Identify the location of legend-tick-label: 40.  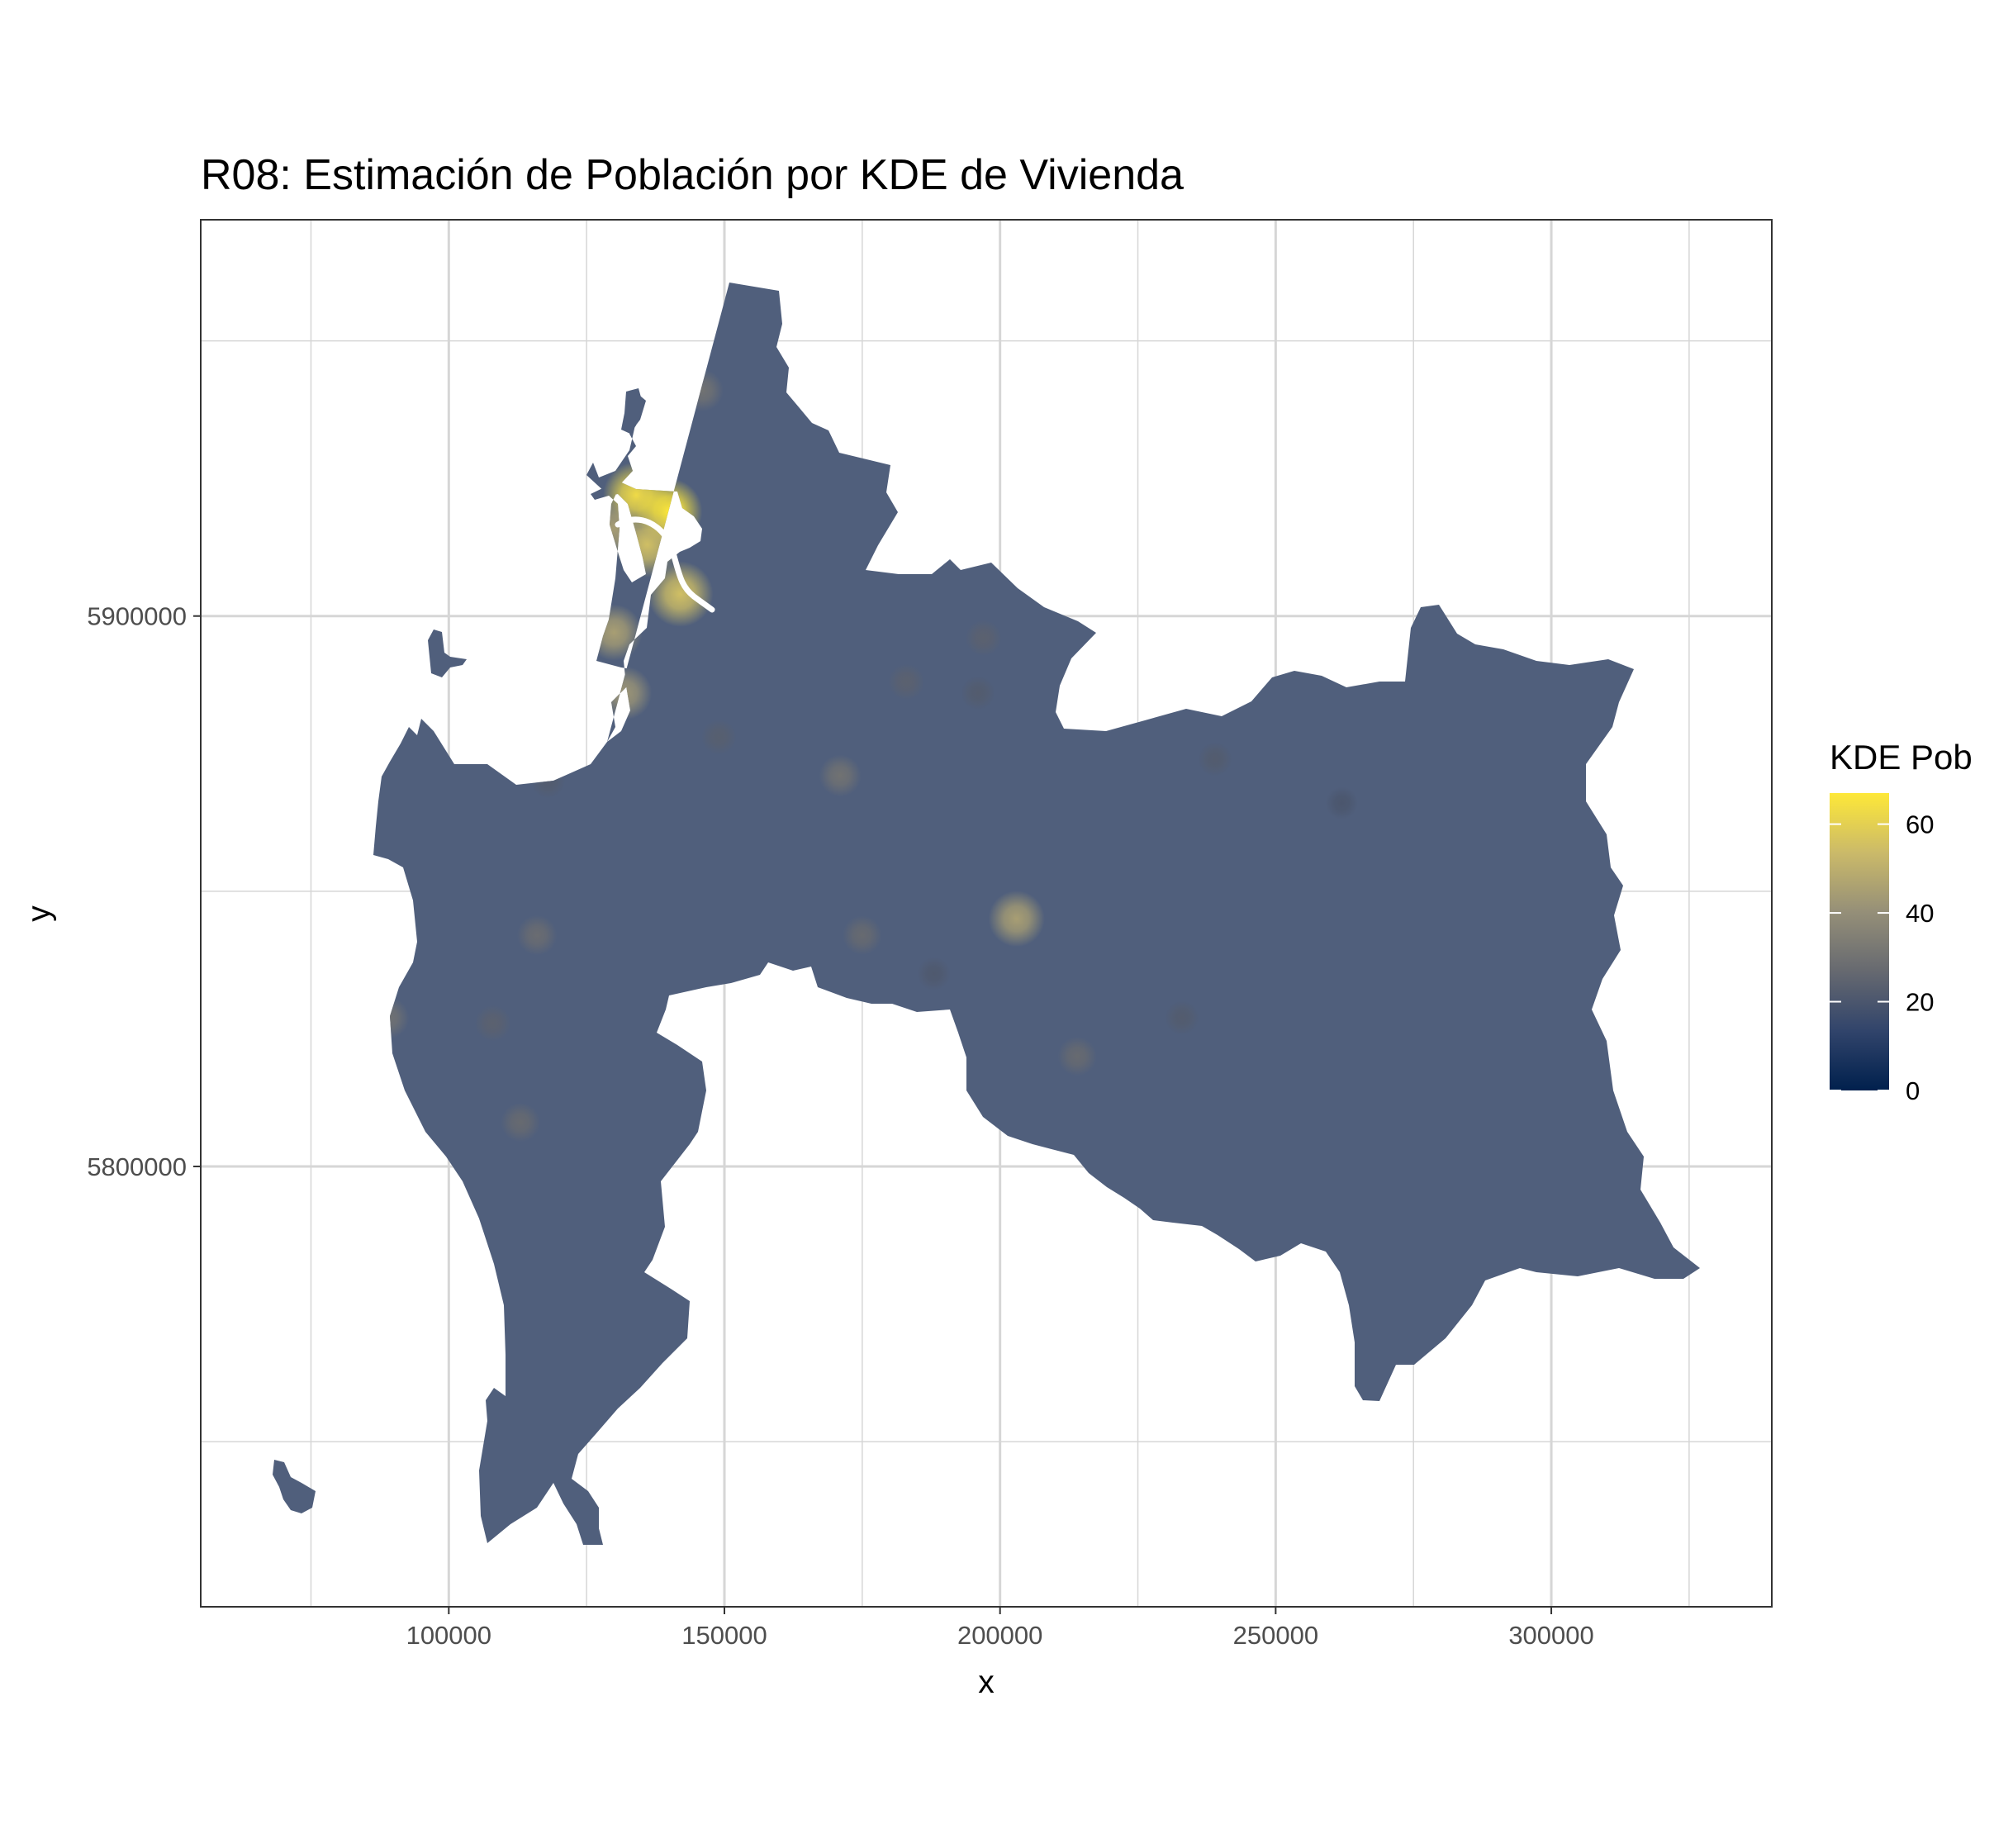
(1920, 913).